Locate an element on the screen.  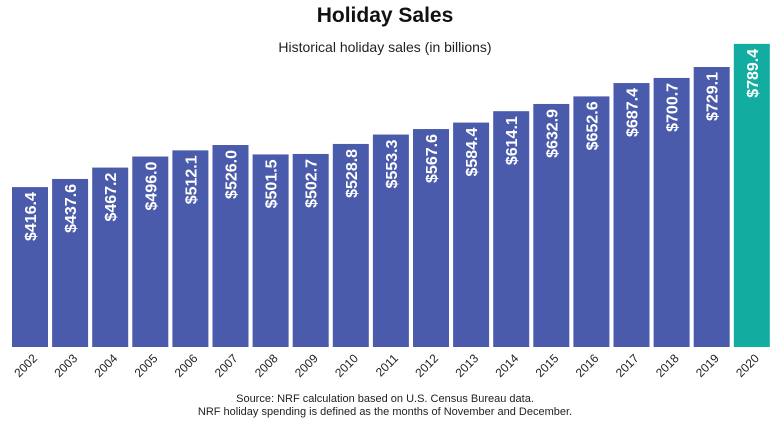
x-tick-label-2011: 2011 is located at coordinates (387, 365).